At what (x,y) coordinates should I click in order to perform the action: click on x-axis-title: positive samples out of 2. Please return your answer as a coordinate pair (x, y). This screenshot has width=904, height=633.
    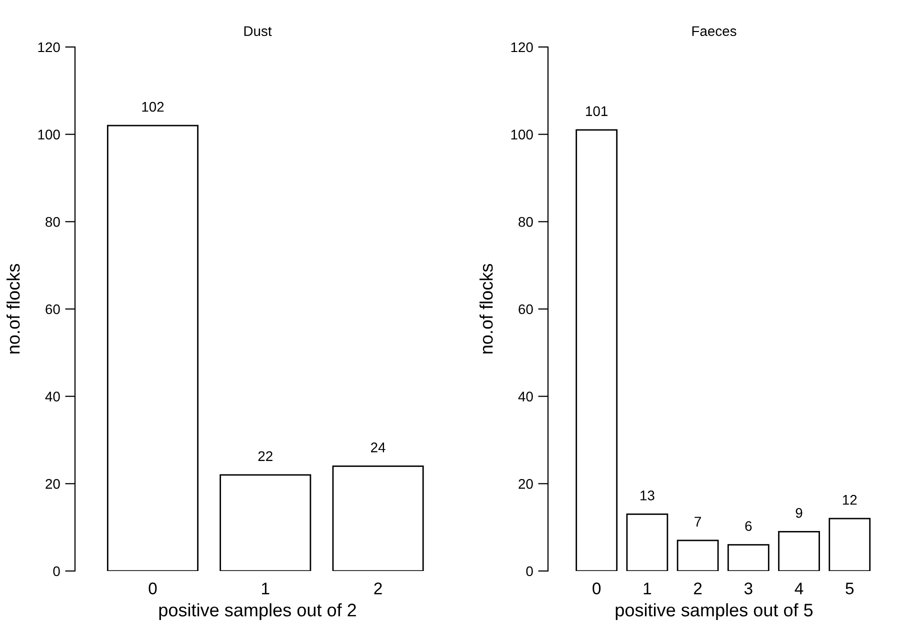
    Looking at the image, I should click on (257, 611).